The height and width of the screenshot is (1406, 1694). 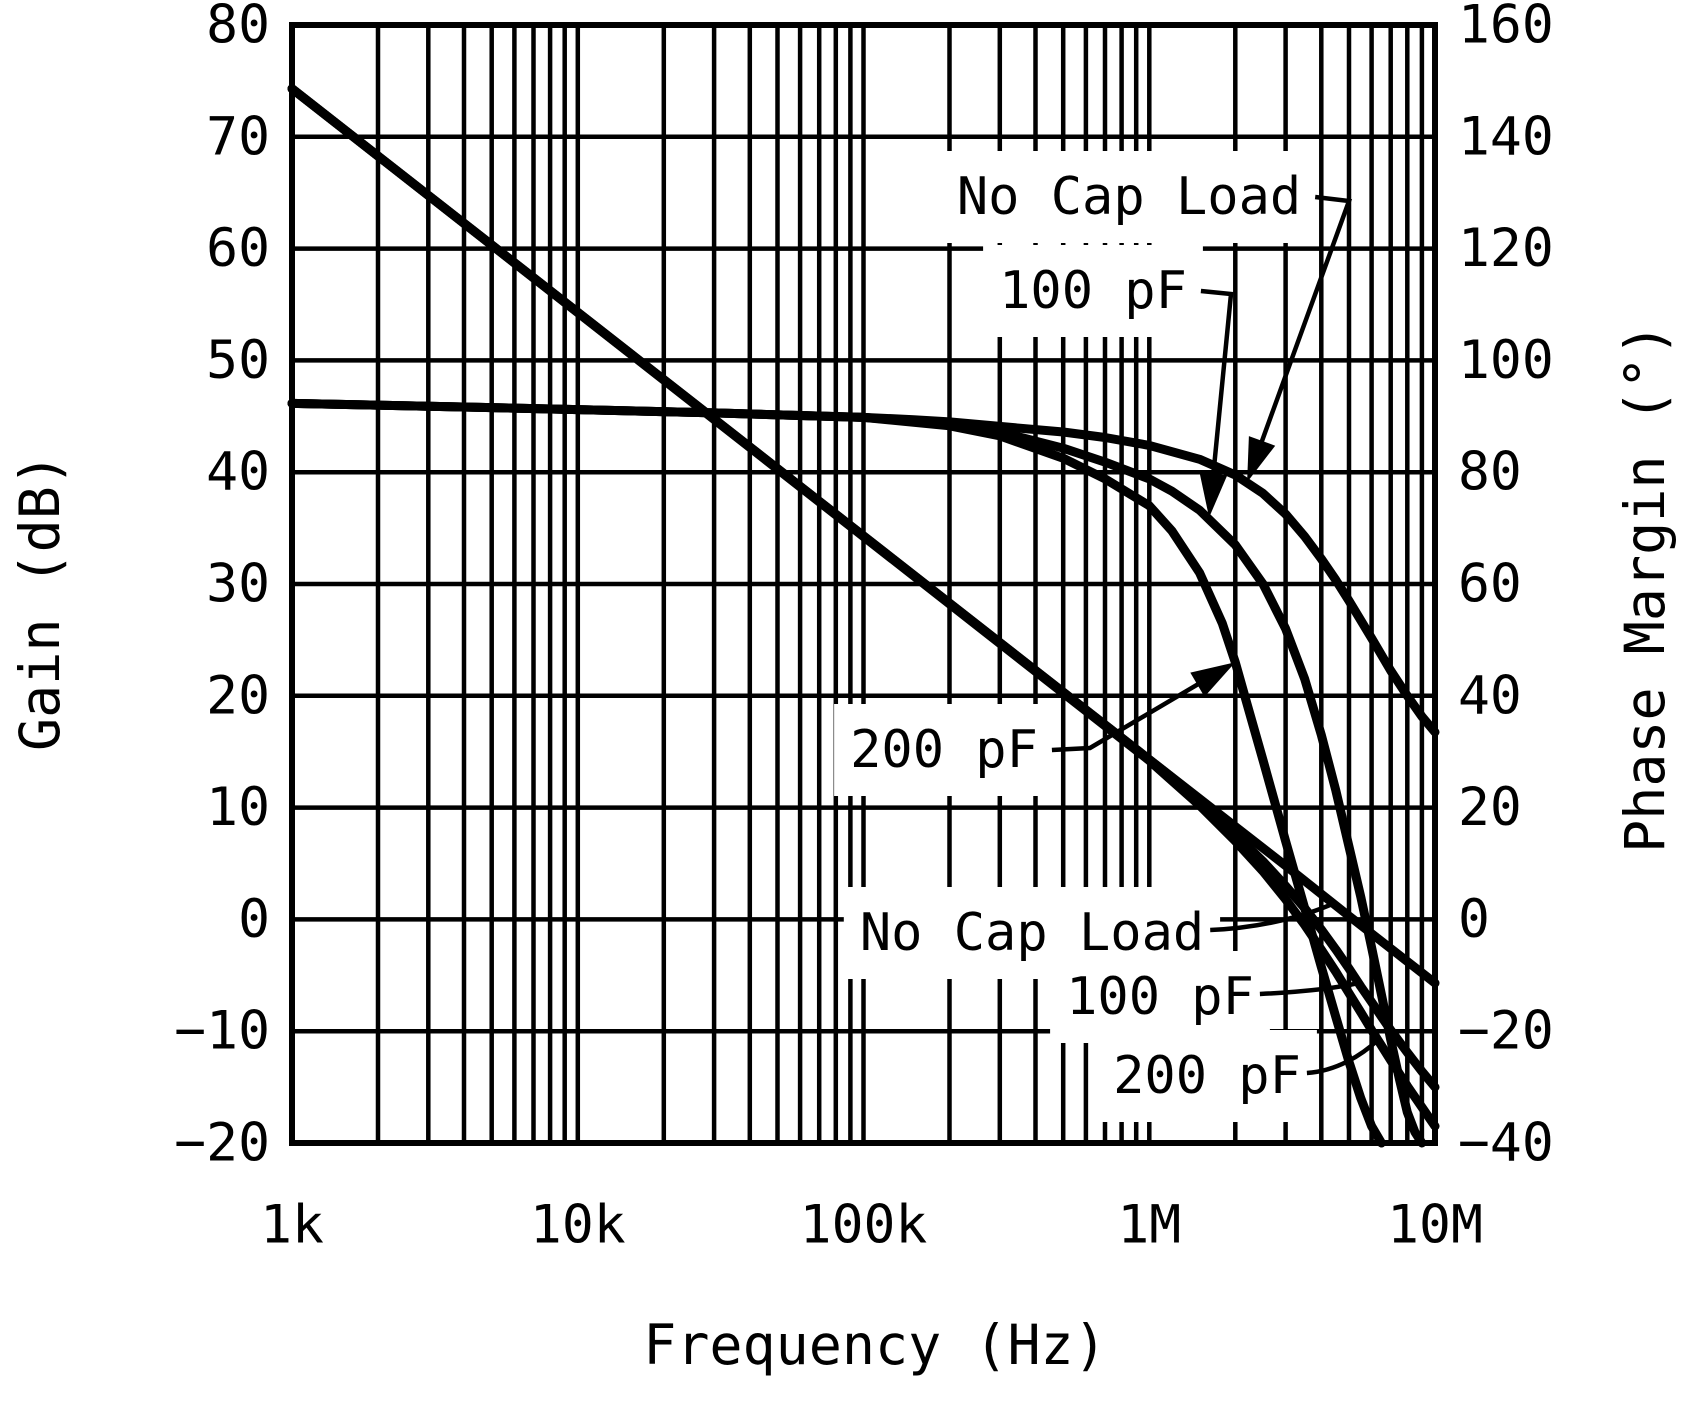 I want to click on y-right-tick-label: 60, so click(x=1490, y=584).